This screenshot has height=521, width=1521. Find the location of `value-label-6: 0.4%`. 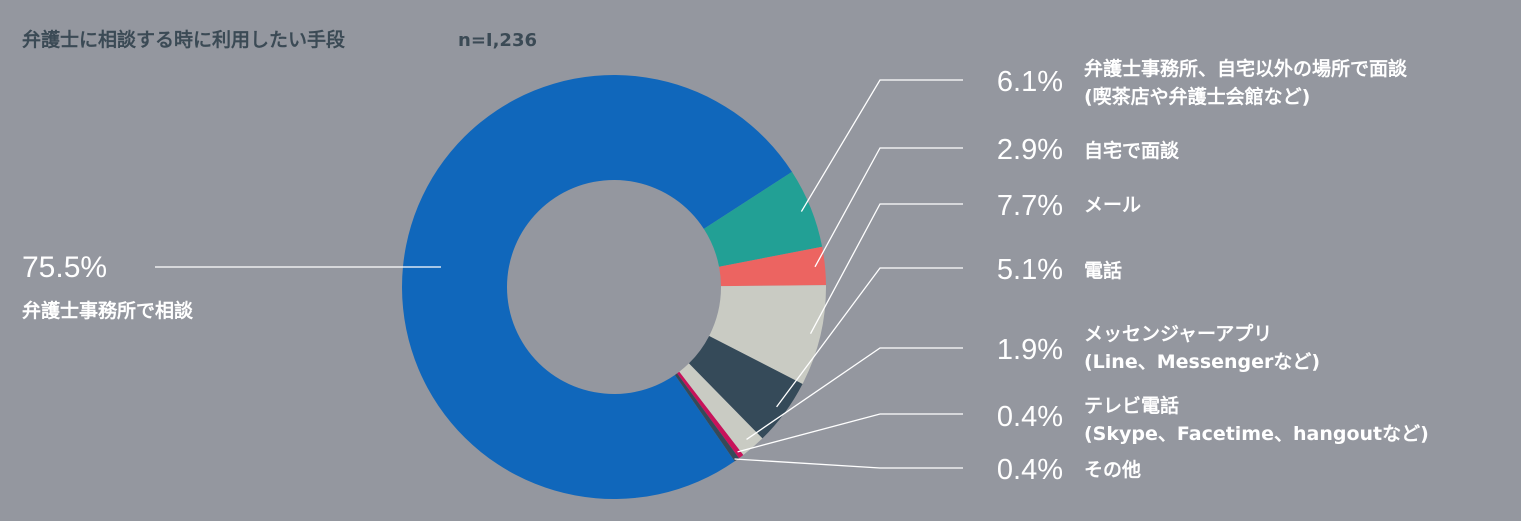

value-label-6: 0.4% is located at coordinates (1030, 417).